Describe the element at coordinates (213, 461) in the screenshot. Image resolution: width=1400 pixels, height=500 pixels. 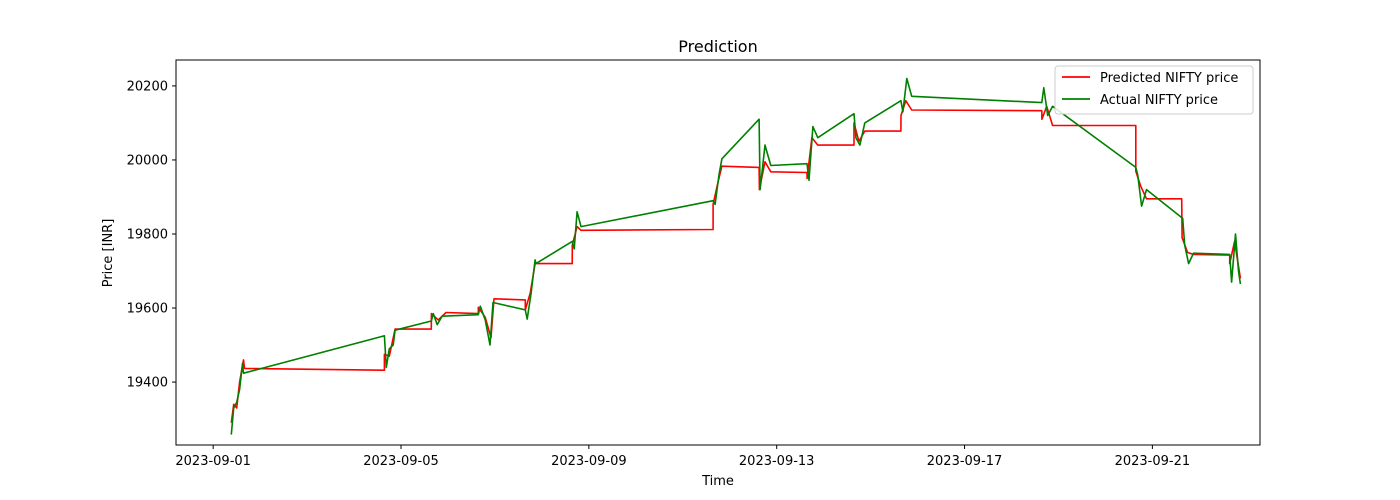
I see `x-tick-label: 2023-09-01` at that location.